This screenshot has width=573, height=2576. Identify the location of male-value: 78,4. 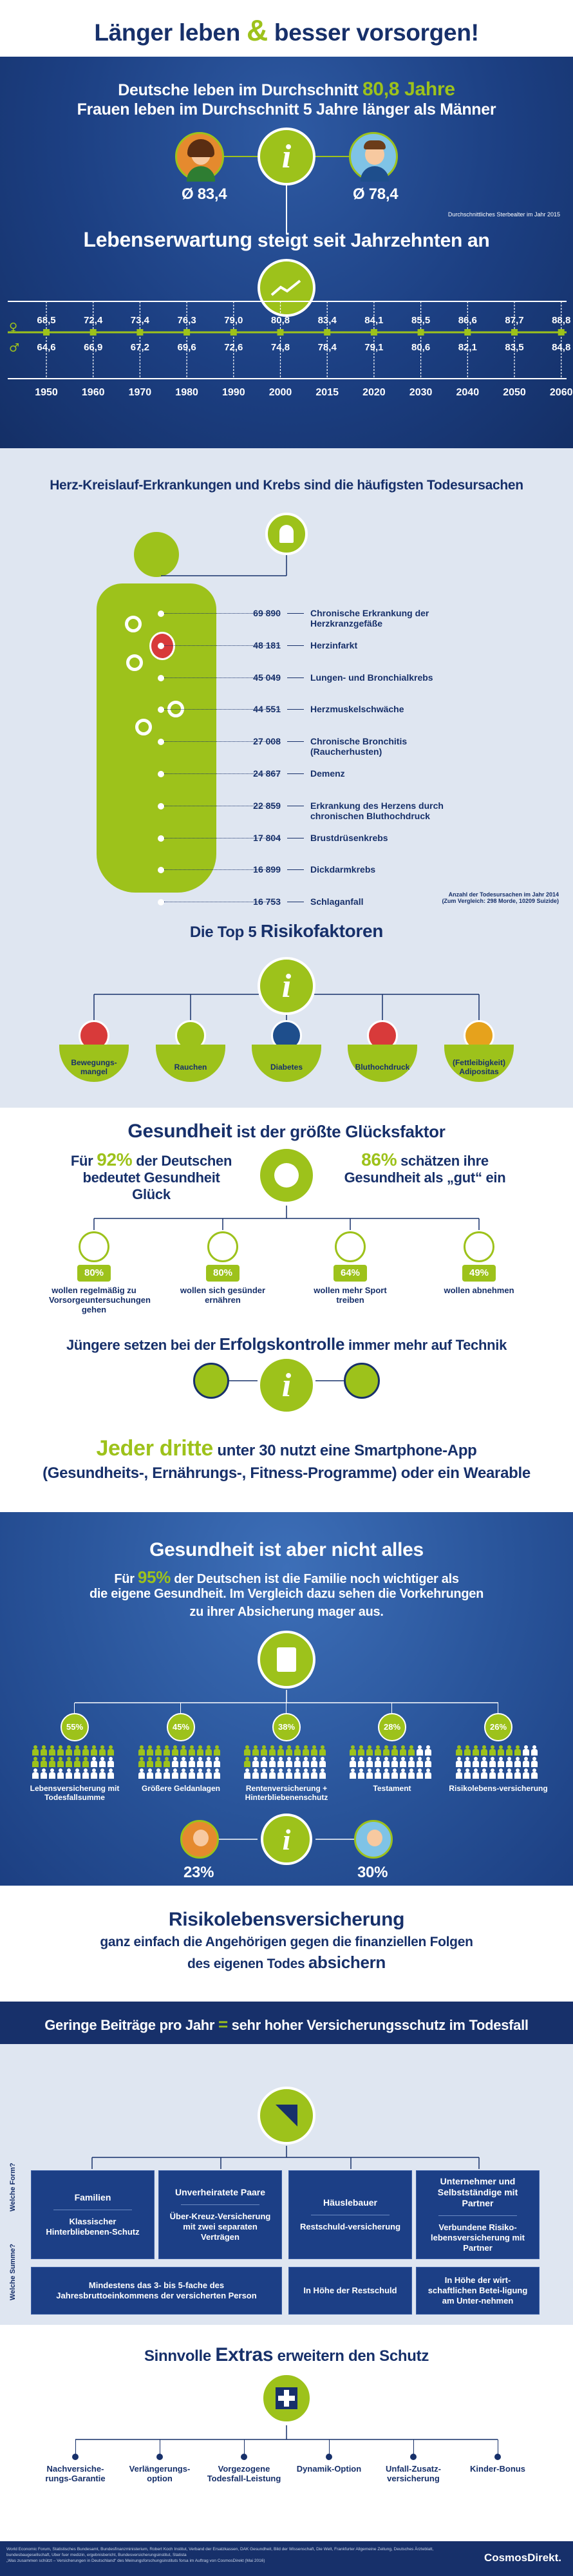
(327, 348).